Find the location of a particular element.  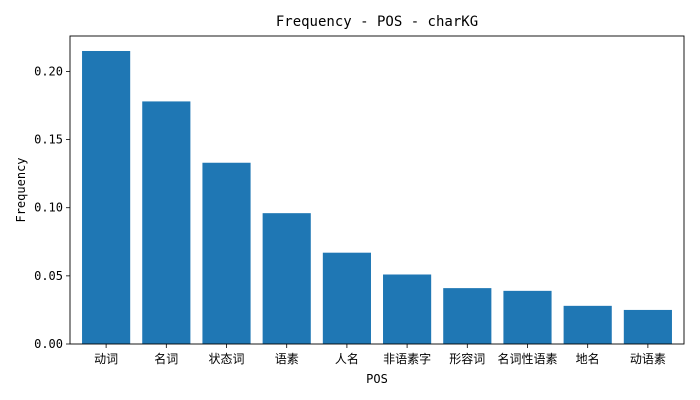

x-tick-label: 动词 is located at coordinates (106, 359).